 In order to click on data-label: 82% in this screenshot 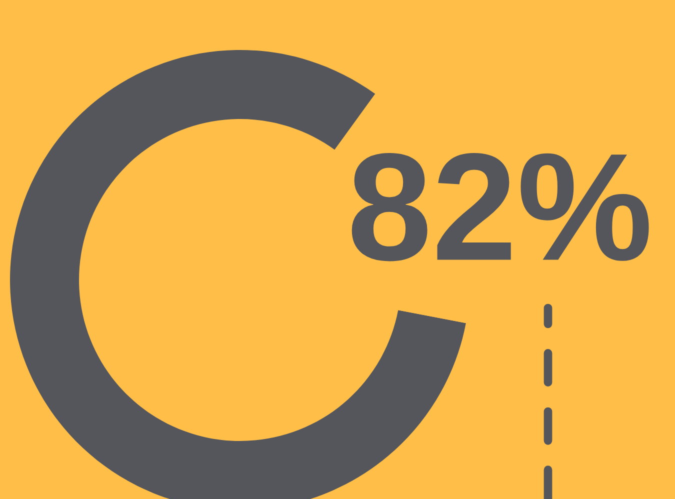, I will do `click(500, 207)`.